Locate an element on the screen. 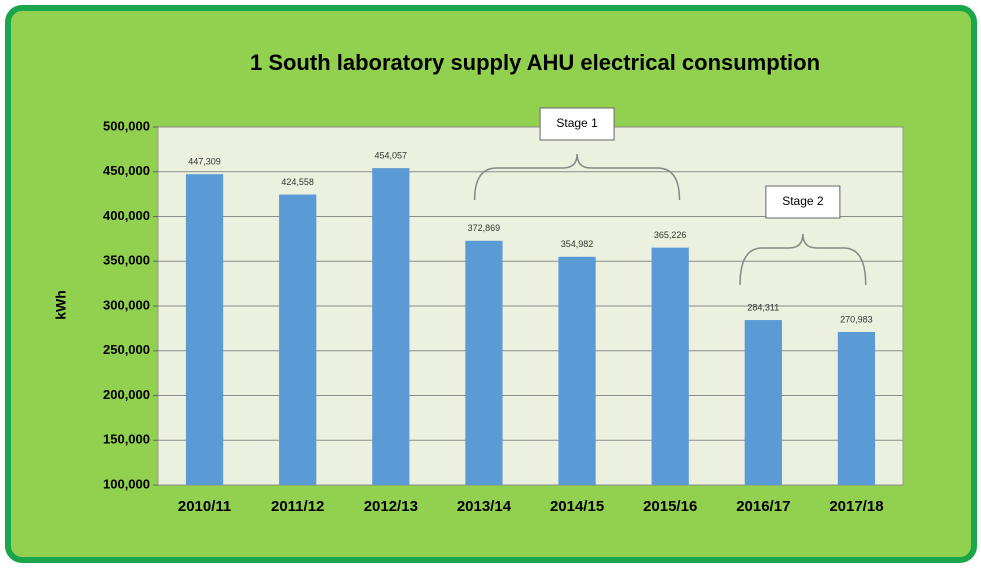  value-label: 372,869 is located at coordinates (484, 228).